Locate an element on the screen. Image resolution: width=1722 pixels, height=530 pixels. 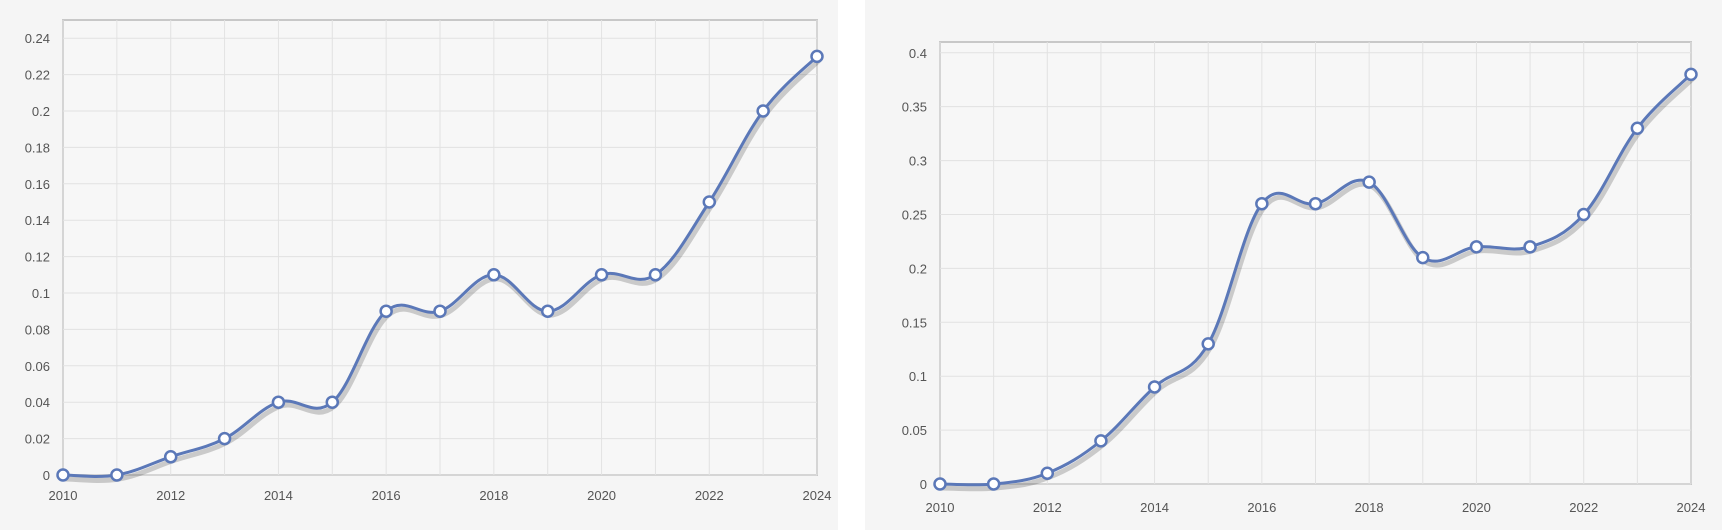
y-tick-label: 0.35 is located at coordinates (914, 107).